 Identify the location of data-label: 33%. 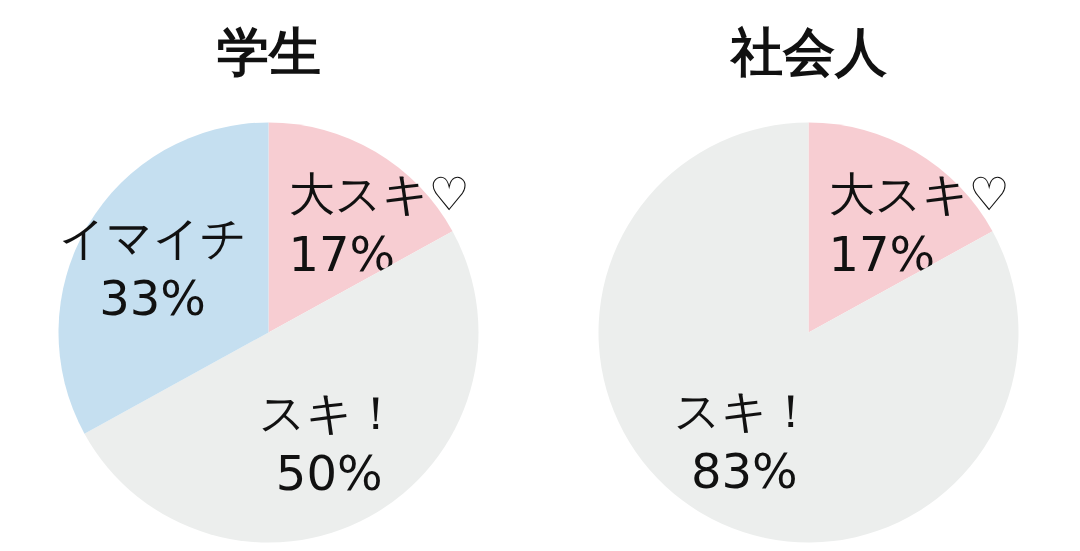
(152, 298).